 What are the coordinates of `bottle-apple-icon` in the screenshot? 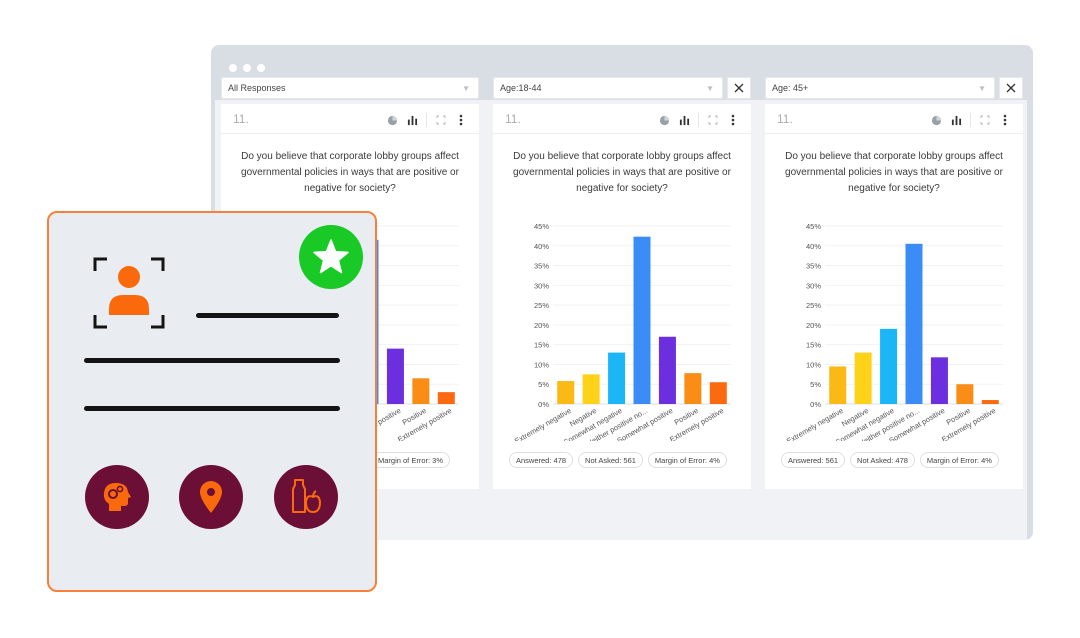 It's located at (307, 496).